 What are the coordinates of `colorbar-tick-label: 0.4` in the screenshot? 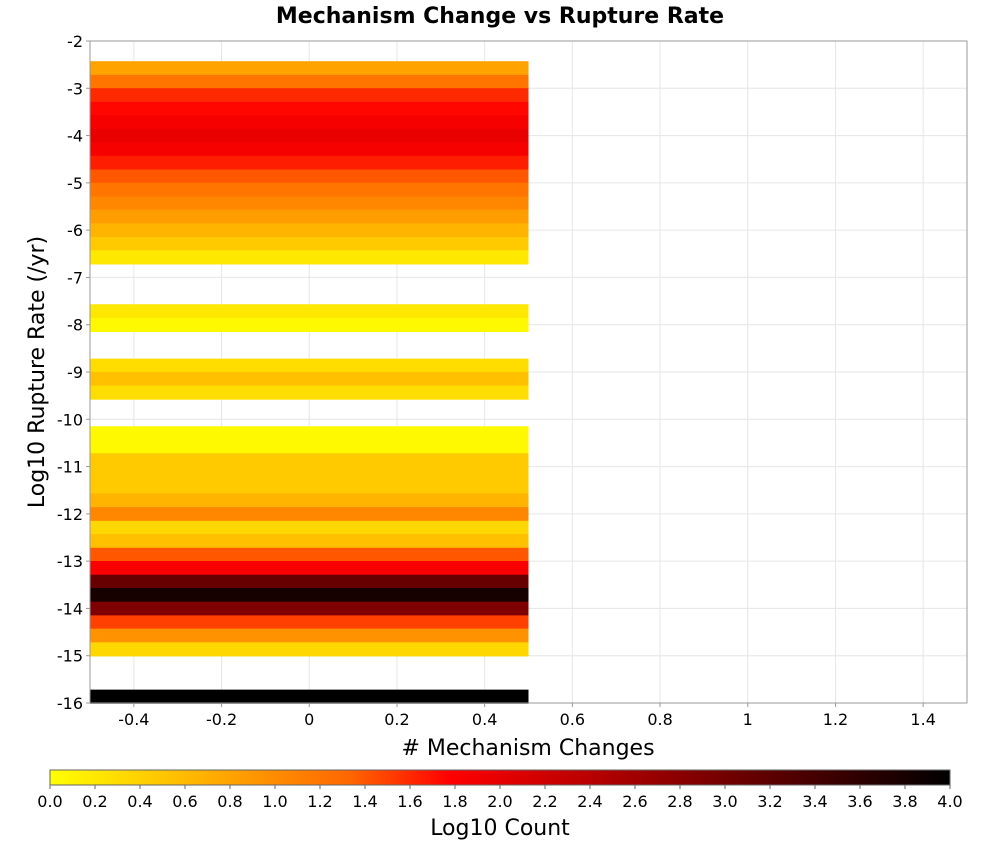 It's located at (139, 801).